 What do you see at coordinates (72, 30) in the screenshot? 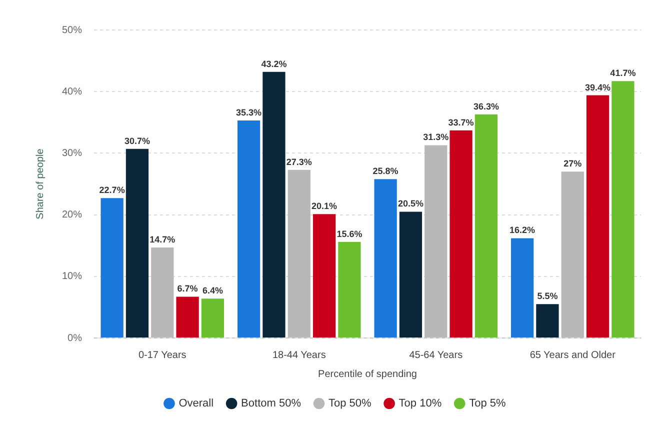
I see `y-tick-label: 50%` at bounding box center [72, 30].